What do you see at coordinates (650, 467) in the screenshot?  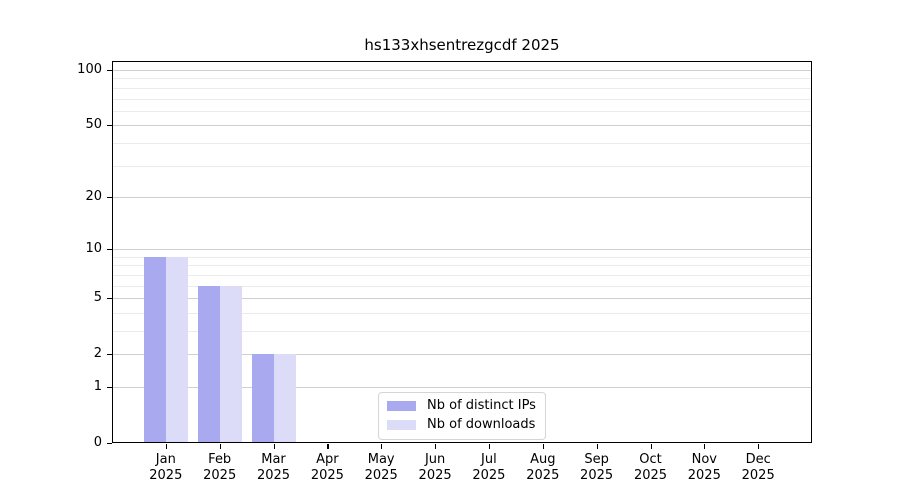 I see `x-tick-label: Oct 2025` at bounding box center [650, 467].